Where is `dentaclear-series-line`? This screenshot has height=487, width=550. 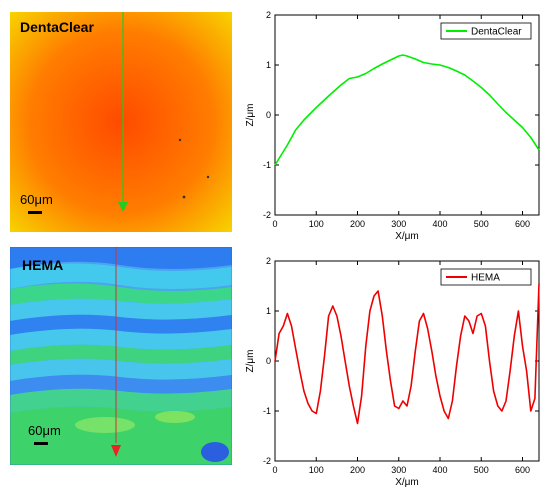 dentaclear-series-line is located at coordinates (407, 110).